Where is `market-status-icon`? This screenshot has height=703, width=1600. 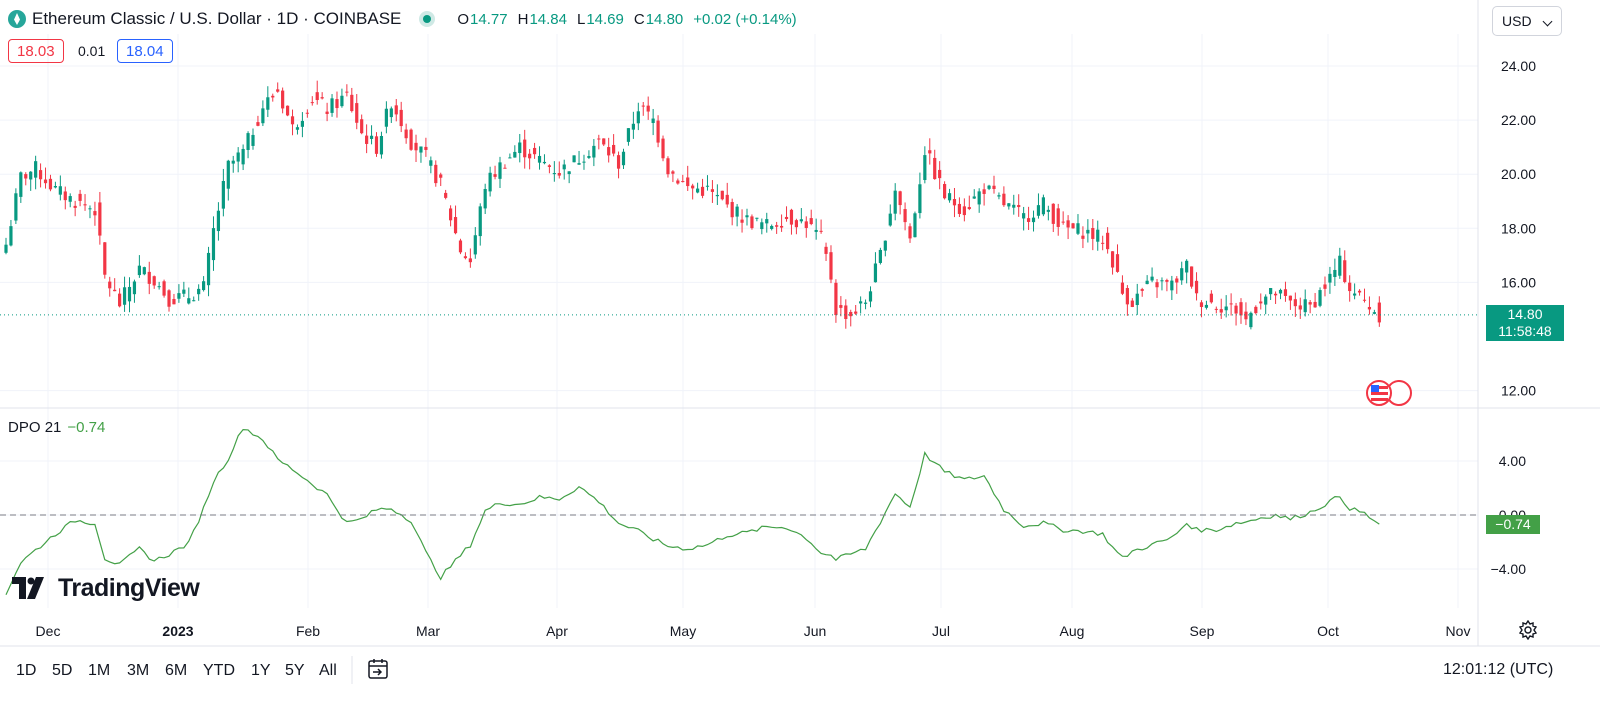 market-status-icon is located at coordinates (427, 19).